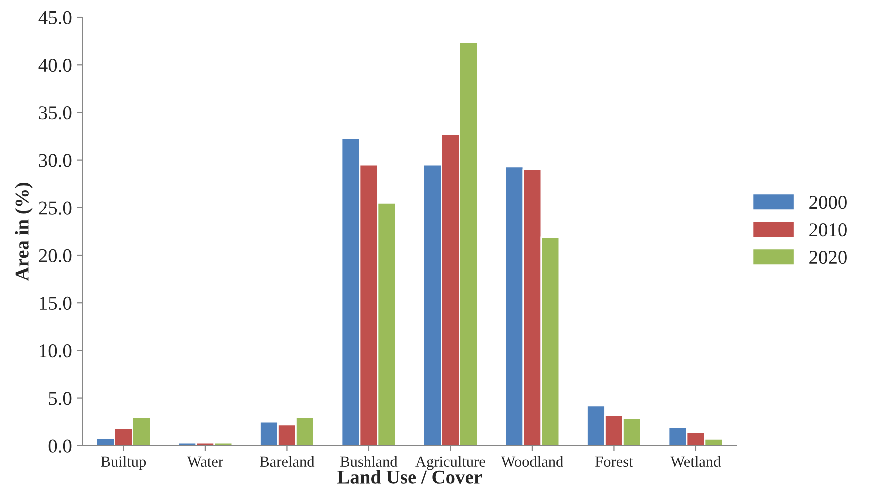 This screenshot has width=872, height=501. I want to click on x-tick-label: Water, so click(205, 462).